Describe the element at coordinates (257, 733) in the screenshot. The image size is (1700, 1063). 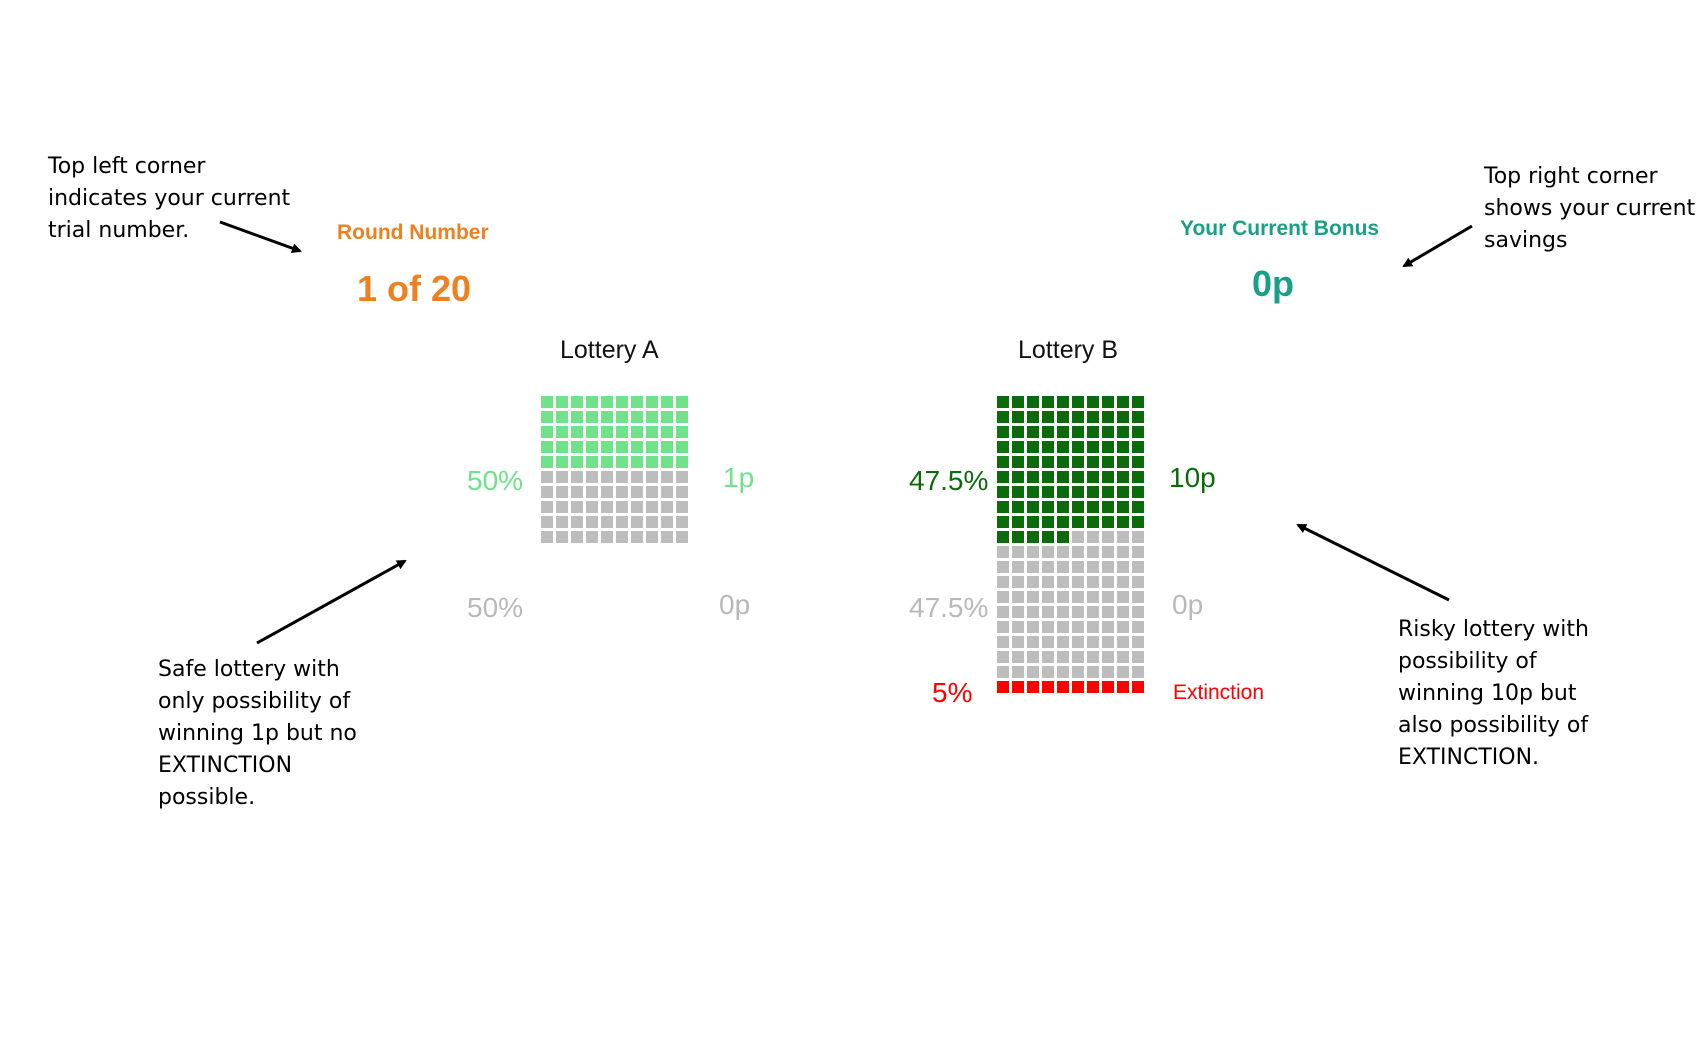
I see `annotation-line: winning 1p but no` at that location.